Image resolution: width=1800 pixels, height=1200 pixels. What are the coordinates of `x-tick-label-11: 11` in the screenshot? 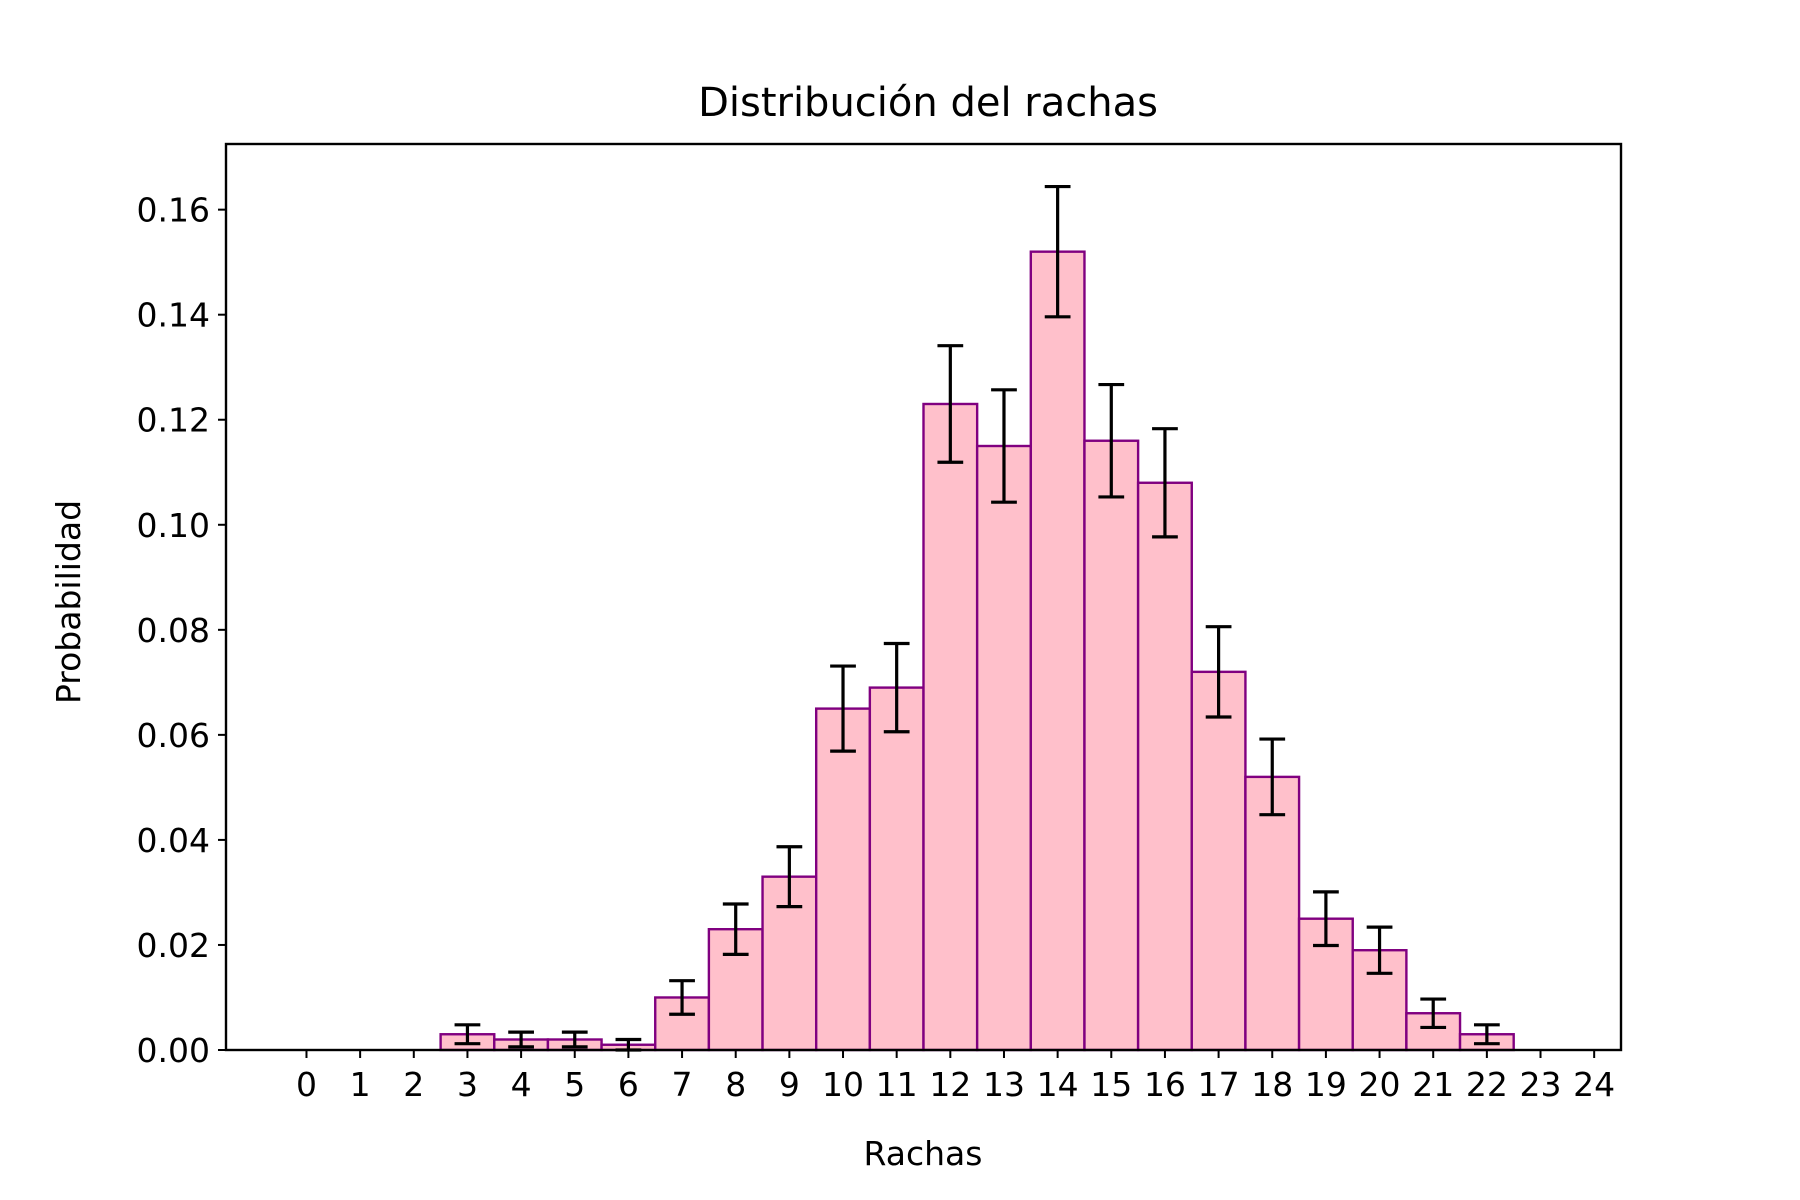 It's located at (897, 1084).